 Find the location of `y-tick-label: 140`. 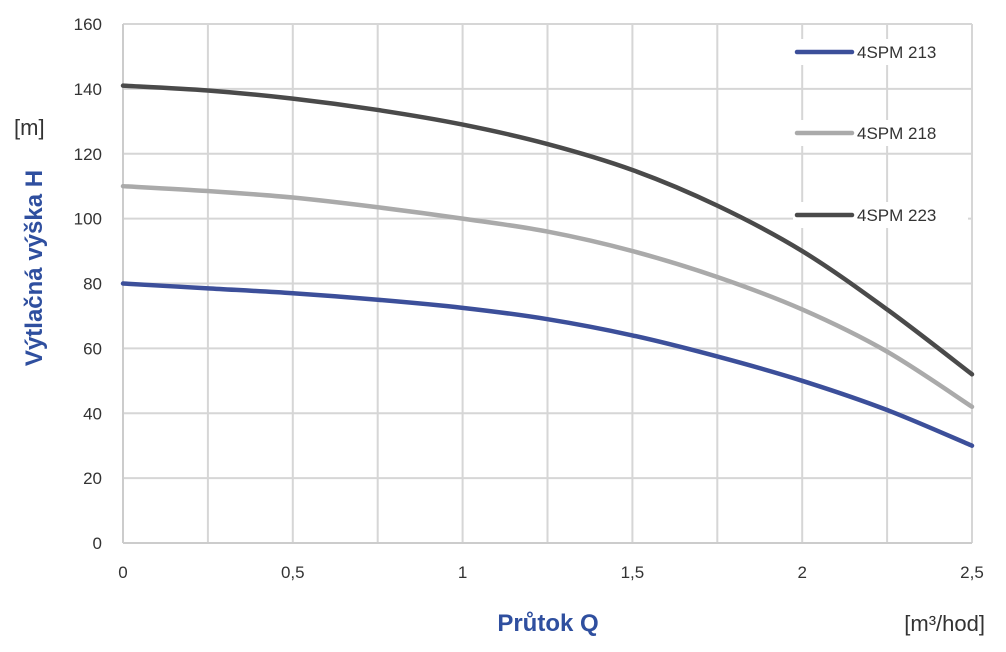

y-tick-label: 140 is located at coordinates (88, 89).